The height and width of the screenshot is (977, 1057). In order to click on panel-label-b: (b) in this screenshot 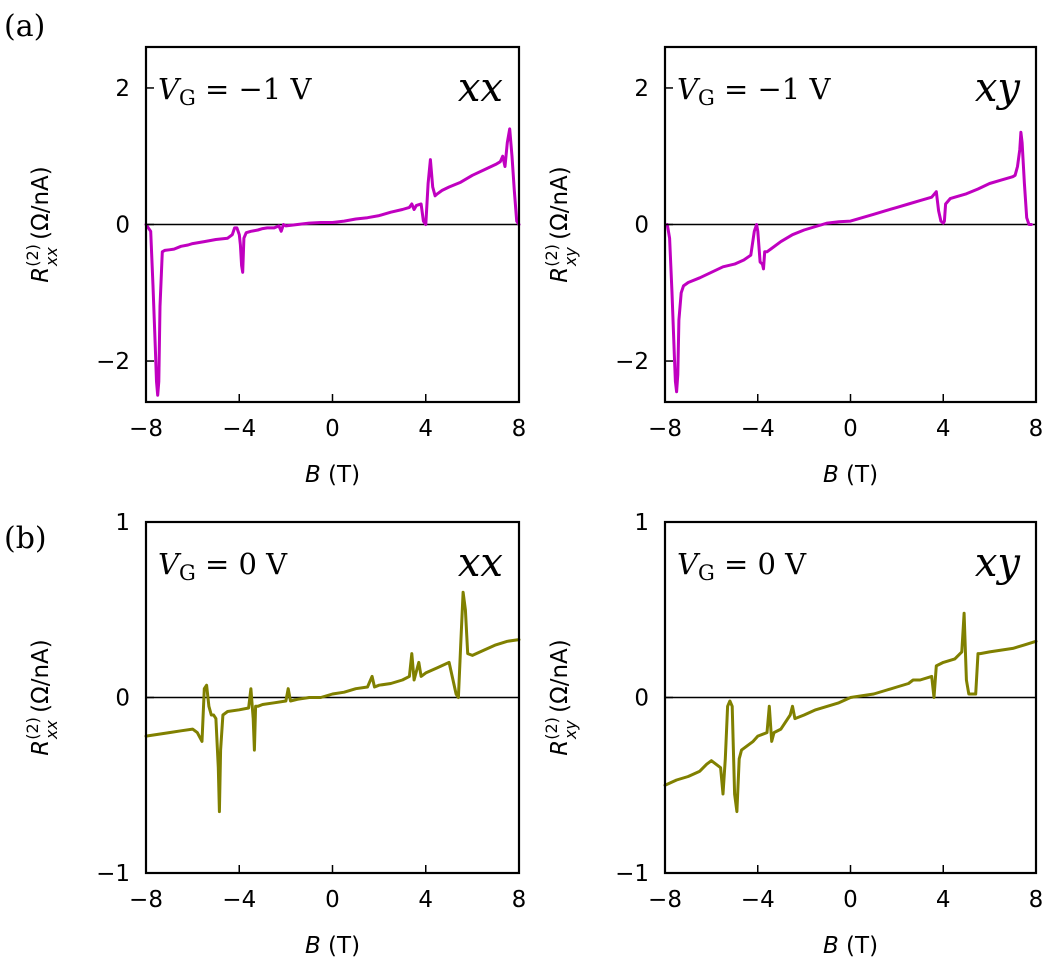, I will do `click(25, 538)`.